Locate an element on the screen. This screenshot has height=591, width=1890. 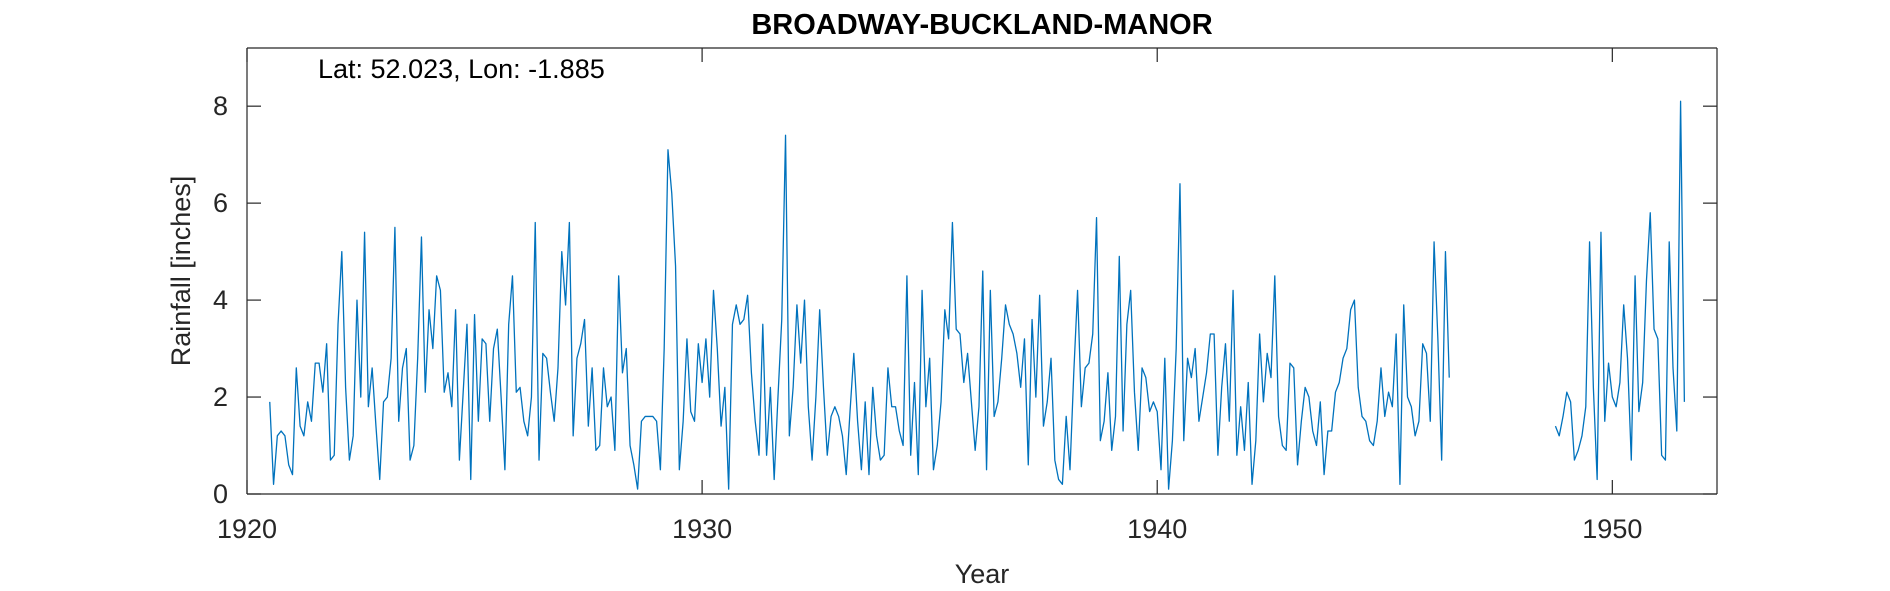
y-tick-label: 2 is located at coordinates (220, 397).